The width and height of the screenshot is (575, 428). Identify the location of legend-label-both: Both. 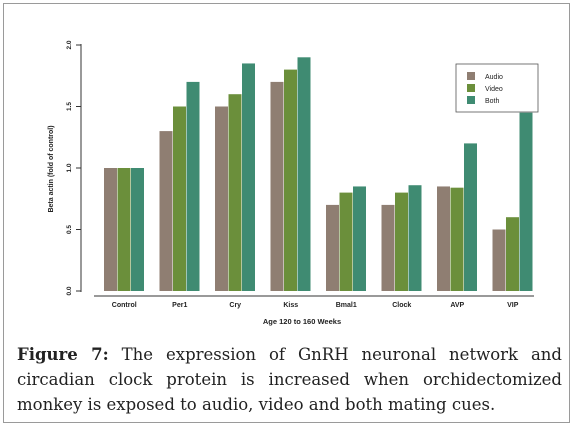
(492, 101).